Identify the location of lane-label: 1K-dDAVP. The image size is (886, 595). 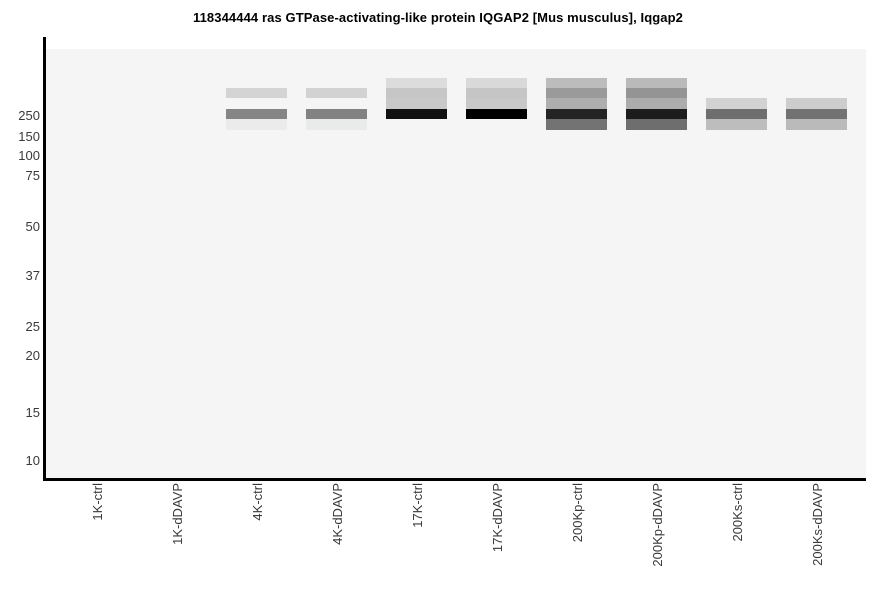
(177, 514).